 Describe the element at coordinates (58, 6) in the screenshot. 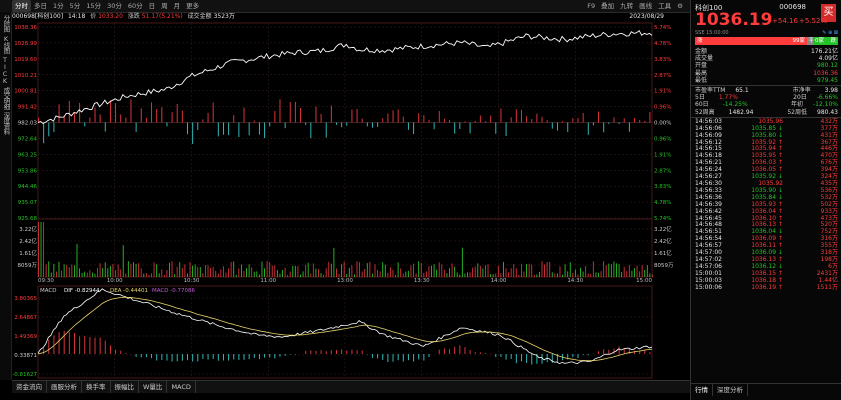

I see `period-tab: 1分` at that location.